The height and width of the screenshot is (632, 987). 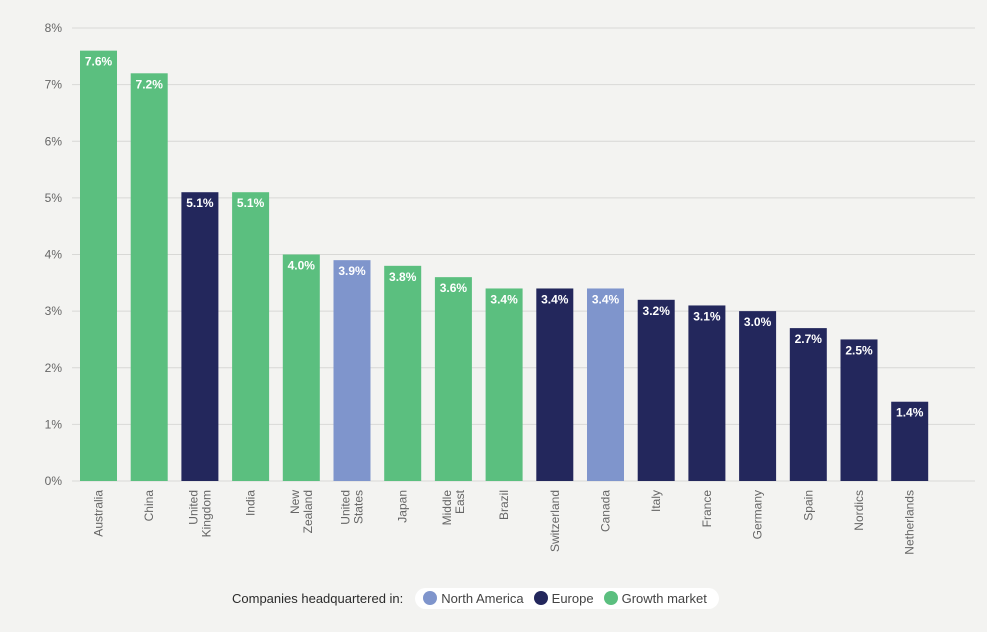 I want to click on legend-item-north-america: North America, so click(x=473, y=598).